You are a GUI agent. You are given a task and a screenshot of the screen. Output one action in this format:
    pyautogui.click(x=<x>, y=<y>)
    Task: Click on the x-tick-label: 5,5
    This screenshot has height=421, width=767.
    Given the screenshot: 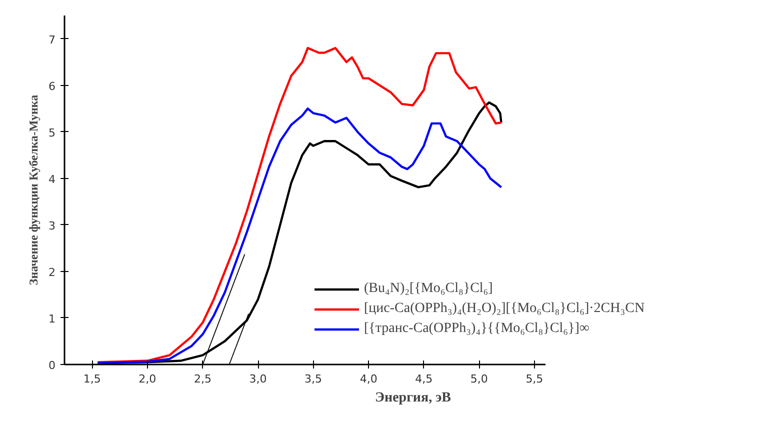 What is the action you would take?
    pyautogui.click(x=535, y=379)
    